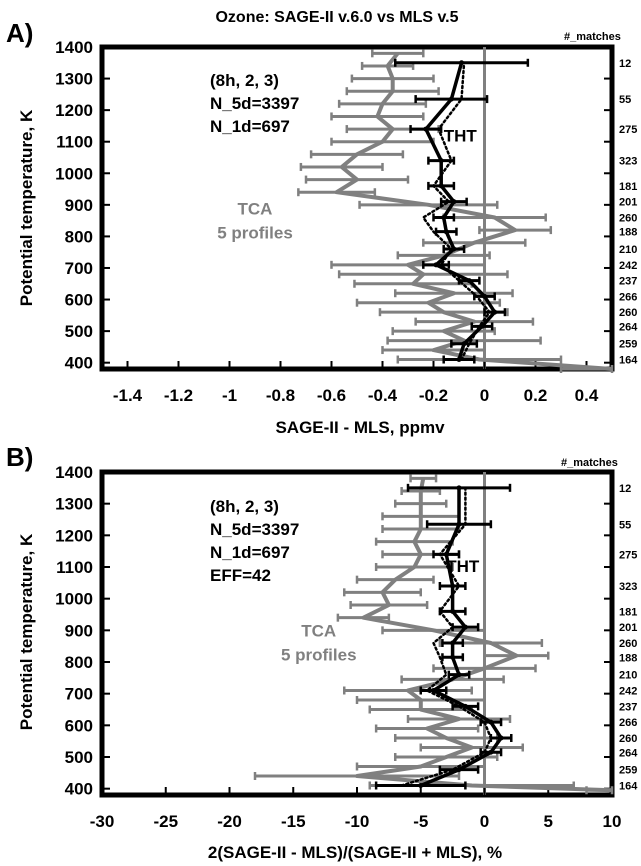  What do you see at coordinates (254, 529) in the screenshot?
I see `panel-b-info-line: N_5d=3397` at bounding box center [254, 529].